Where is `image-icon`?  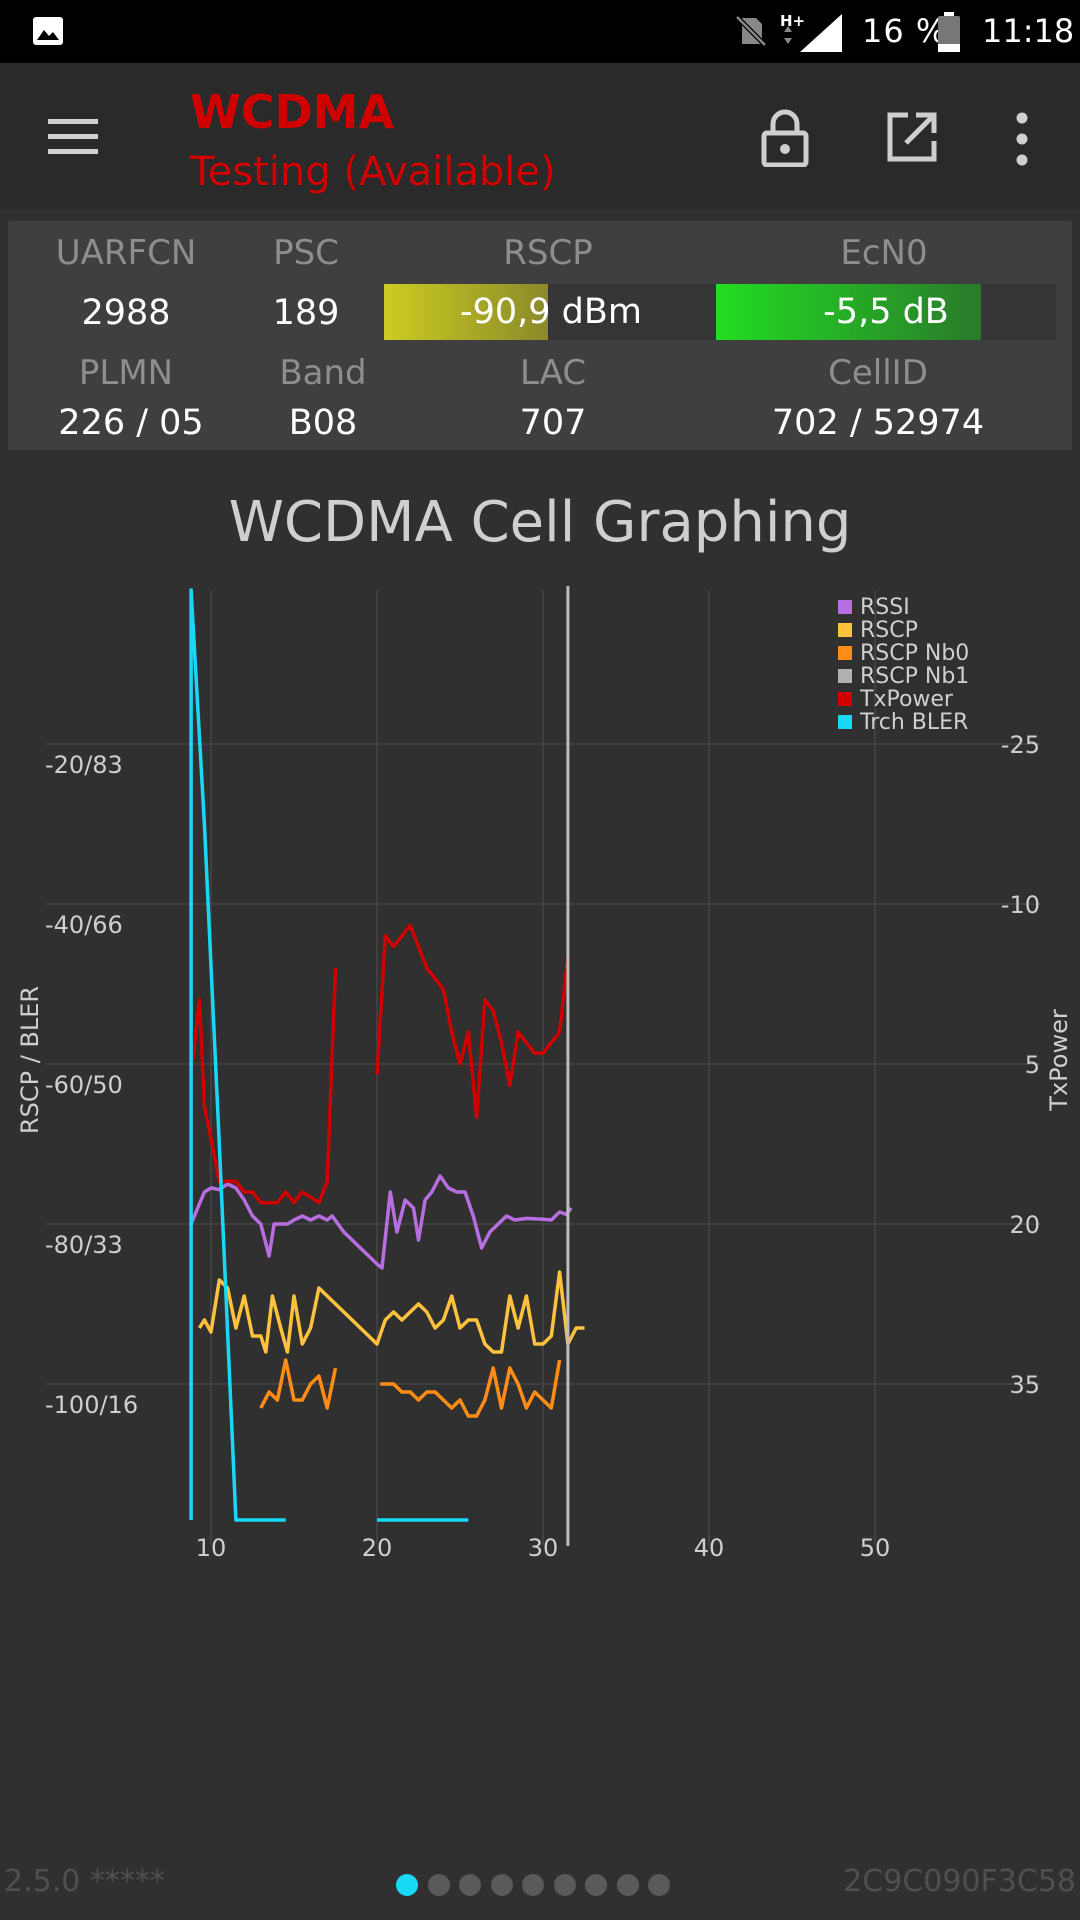
image-icon is located at coordinates (48, 31).